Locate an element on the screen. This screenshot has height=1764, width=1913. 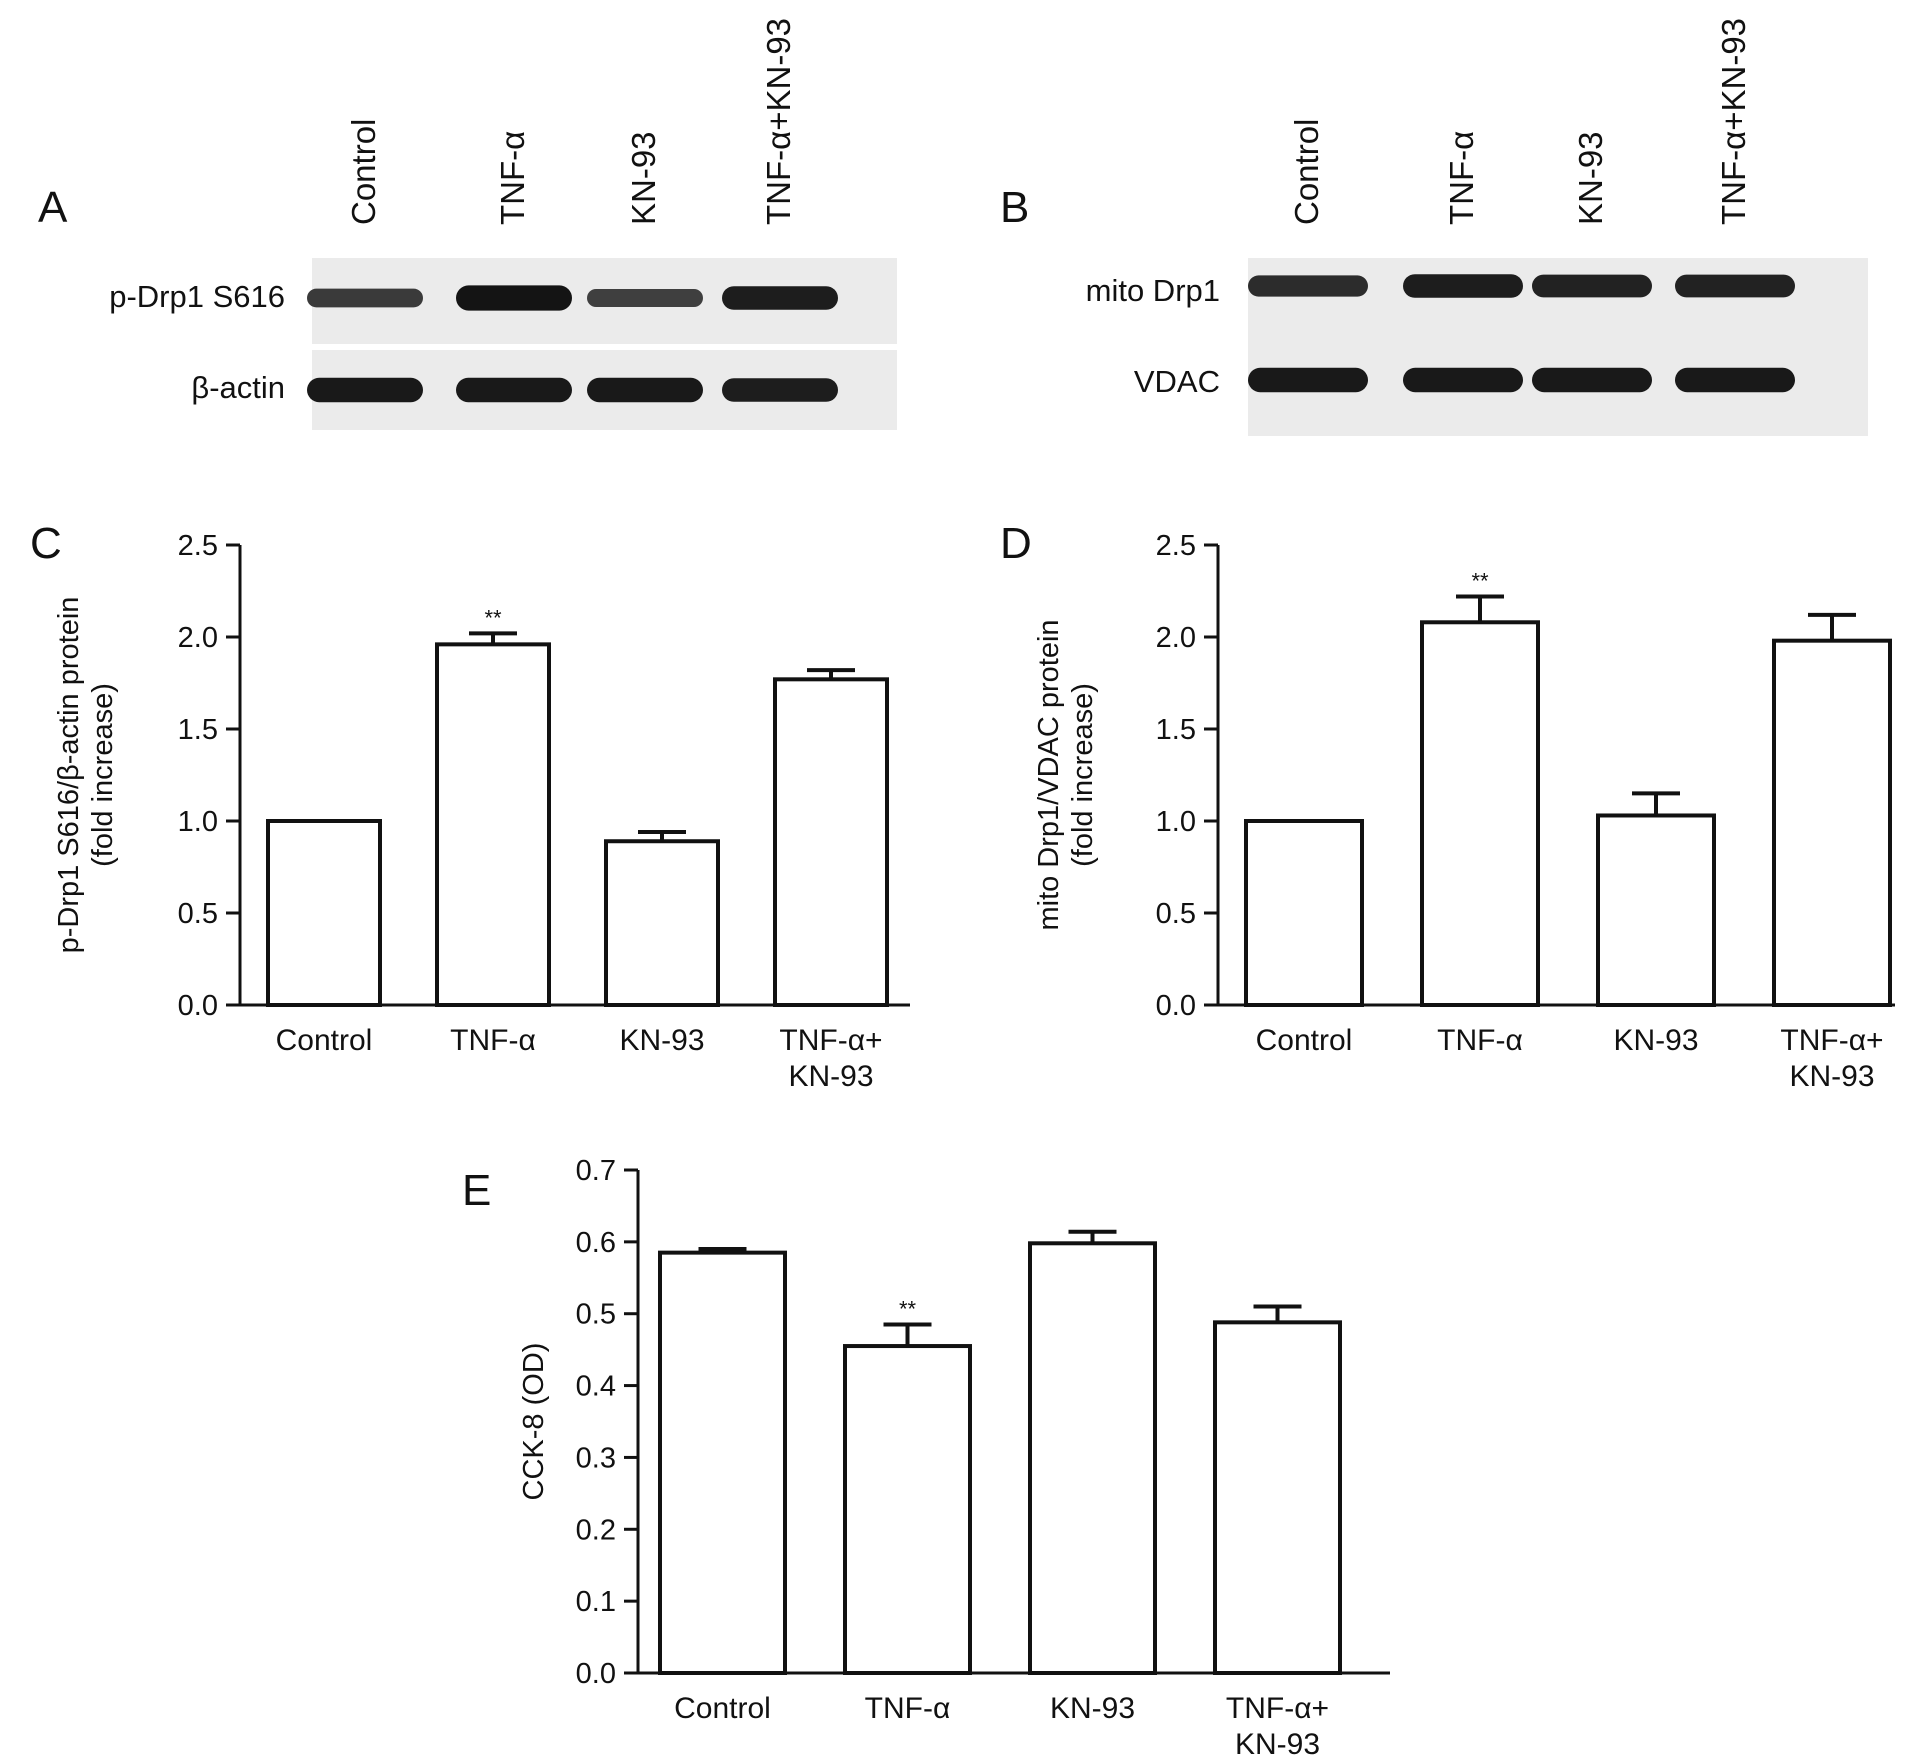
y-tick-label: 0.4 is located at coordinates (596, 1387).